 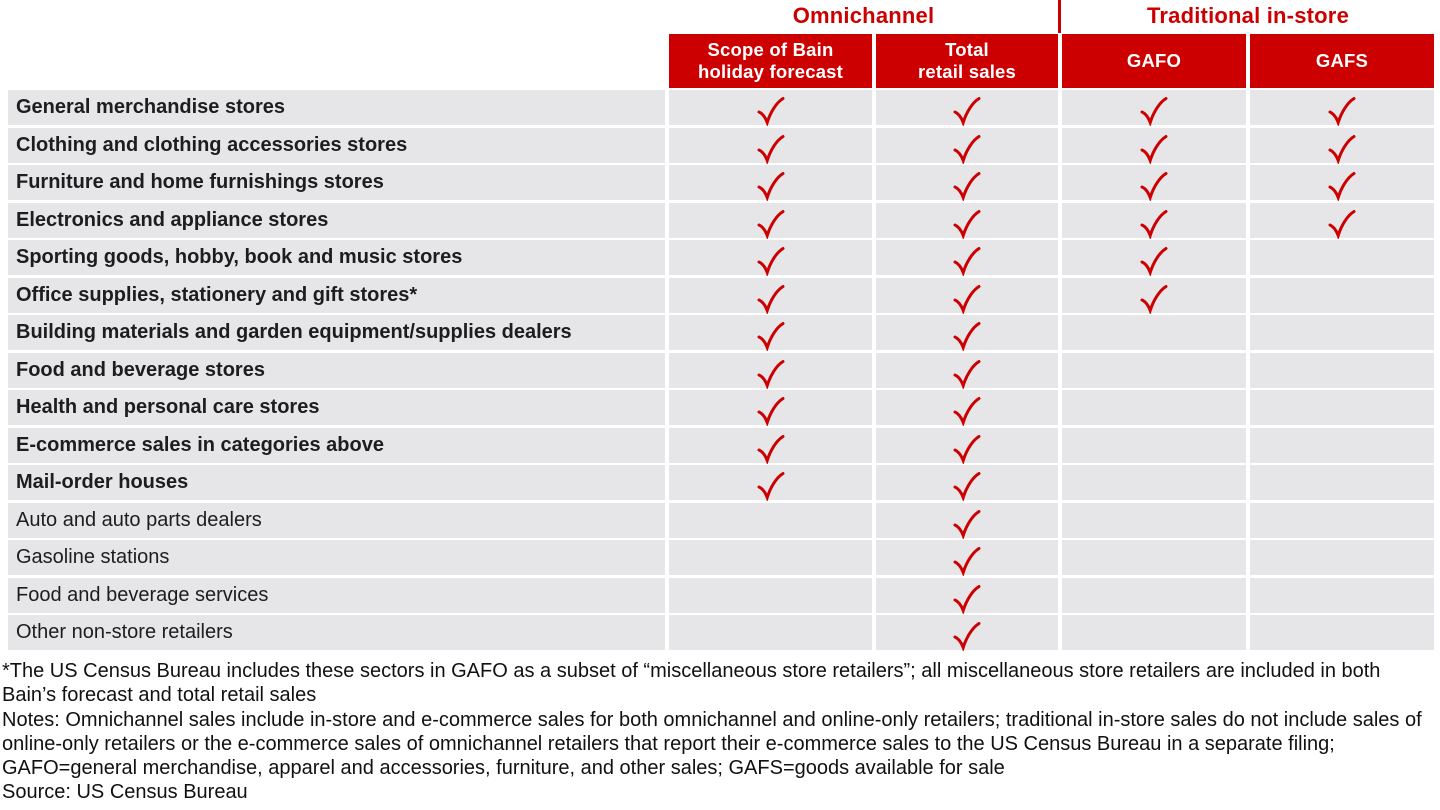 What do you see at coordinates (1154, 61) in the screenshot?
I see `column-header-gafo: GAFO` at bounding box center [1154, 61].